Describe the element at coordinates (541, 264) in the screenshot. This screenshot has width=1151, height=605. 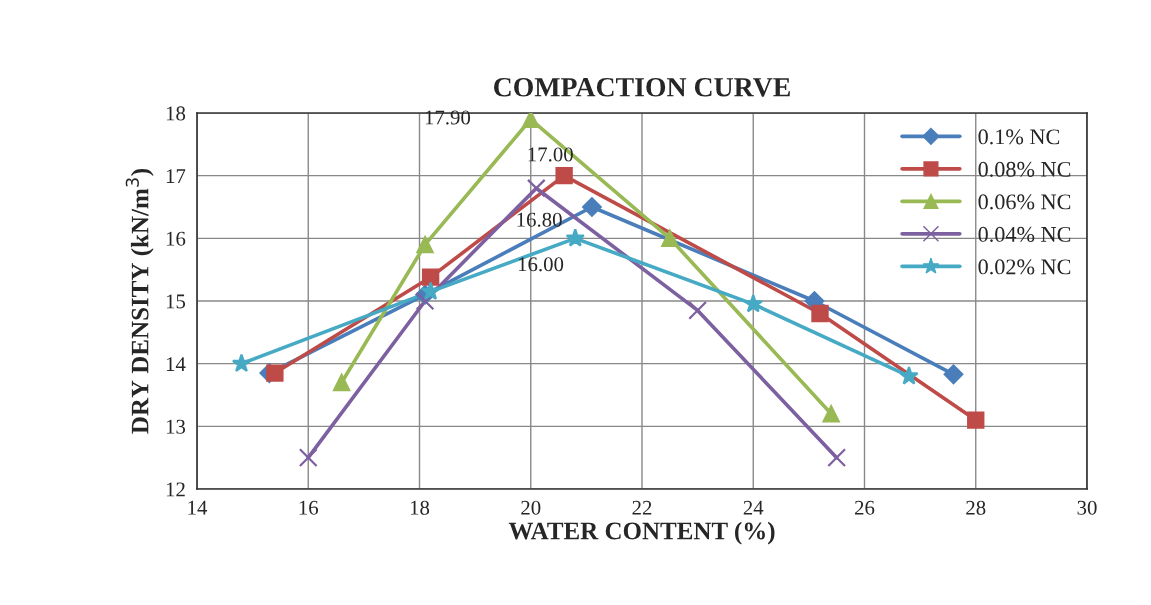
I see `annotation: 16.00` at that location.